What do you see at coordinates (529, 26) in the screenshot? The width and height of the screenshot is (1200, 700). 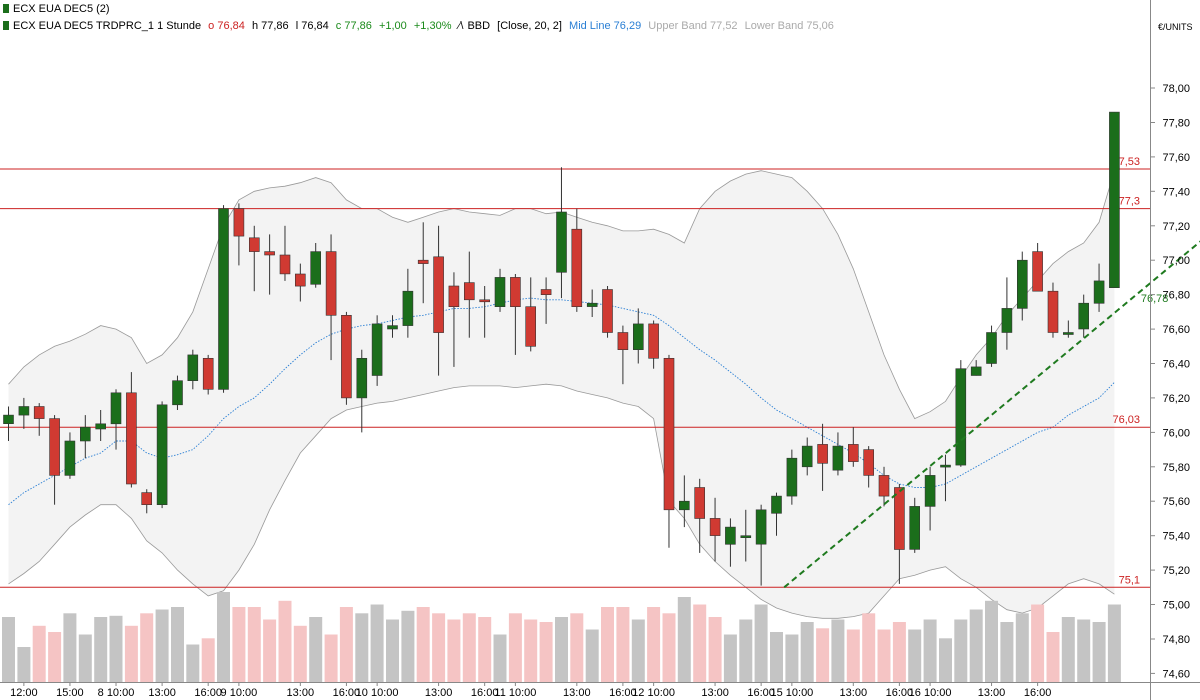 I see `indicator-params: [Close, 20, 2]` at bounding box center [529, 26].